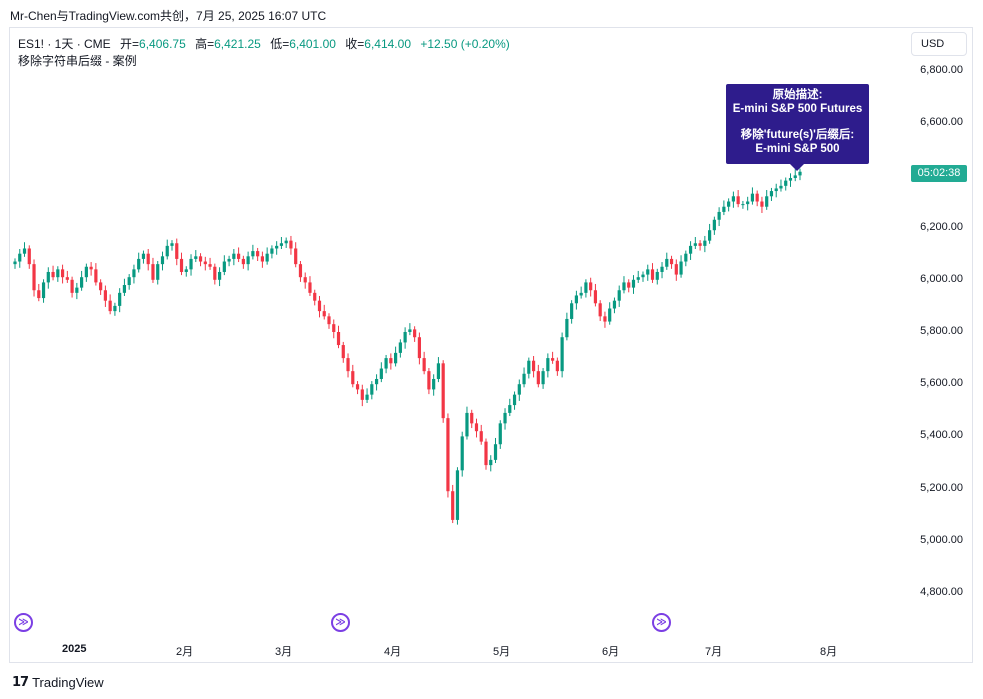  What do you see at coordinates (387, 44) in the screenshot?
I see `close-value: 6,414.00` at bounding box center [387, 44].